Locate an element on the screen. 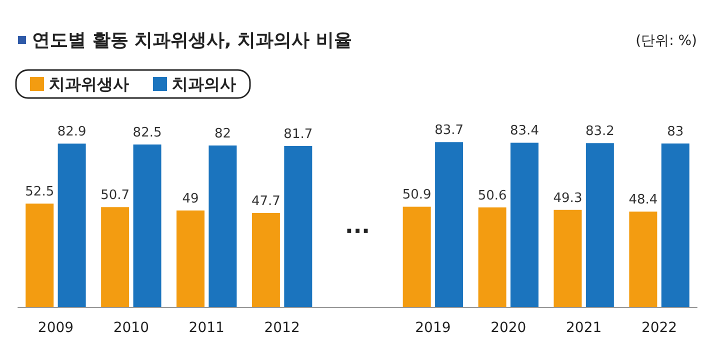  x-tick-label: 2011 is located at coordinates (206, 328).